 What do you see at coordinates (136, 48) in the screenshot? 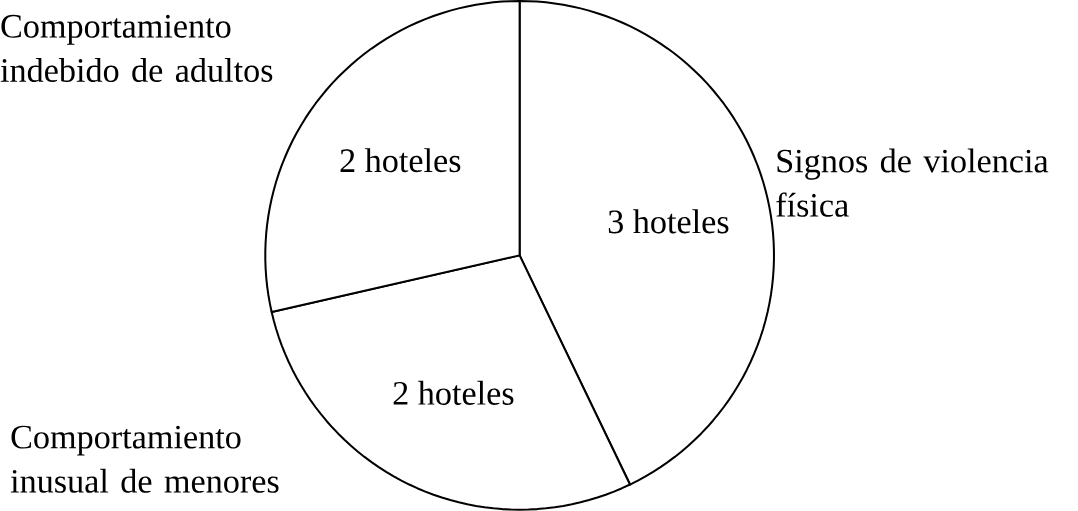
I see `slice-label: Comportamiento indebido de adultos` at bounding box center [136, 48].